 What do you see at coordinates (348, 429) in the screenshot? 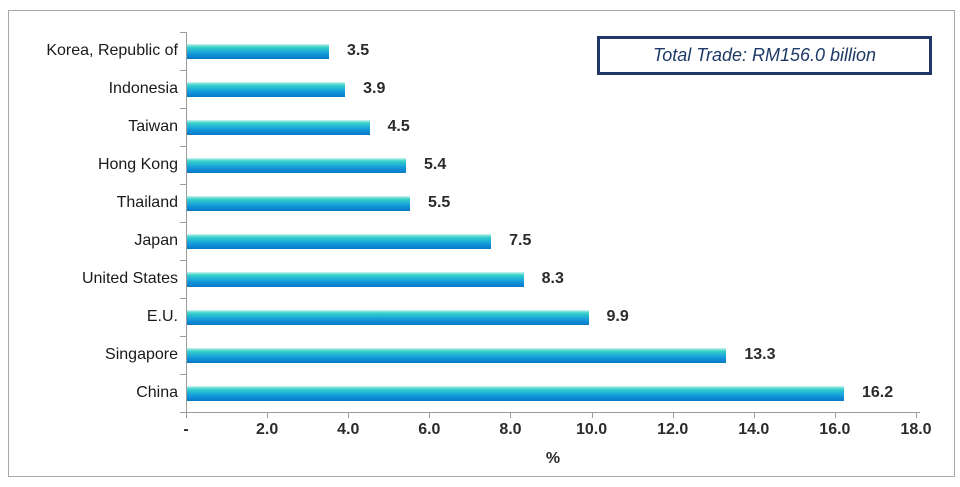
I see `x-tick-label: 4.0` at bounding box center [348, 429].